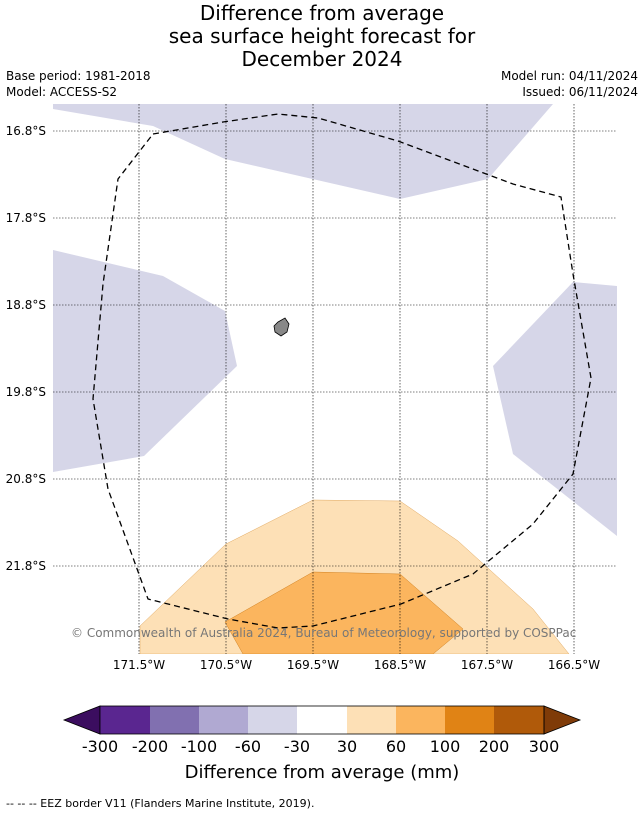 This screenshot has width=644, height=816. I want to click on lat-label-1: 16.8°S, so click(25, 131).